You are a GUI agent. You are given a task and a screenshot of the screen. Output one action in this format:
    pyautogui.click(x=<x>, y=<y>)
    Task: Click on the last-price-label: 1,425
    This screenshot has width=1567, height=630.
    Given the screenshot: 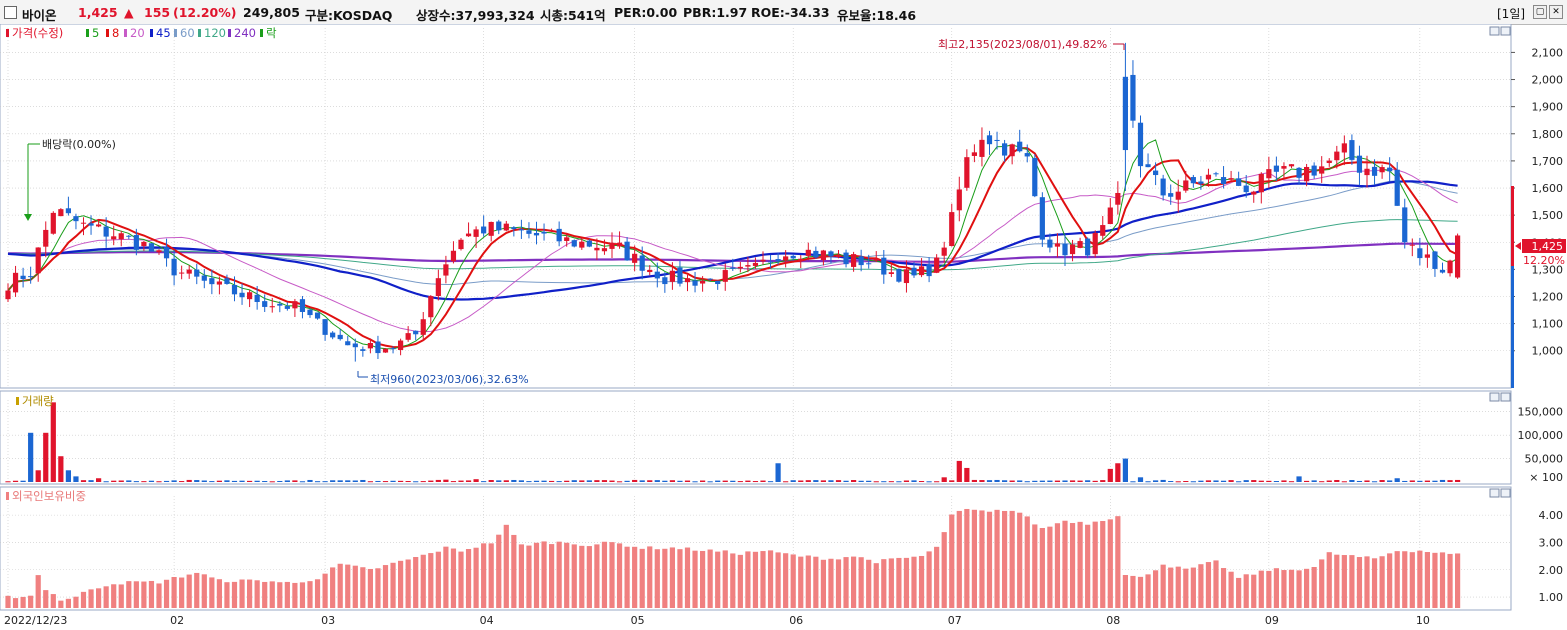 What is the action you would take?
    pyautogui.click(x=1548, y=246)
    